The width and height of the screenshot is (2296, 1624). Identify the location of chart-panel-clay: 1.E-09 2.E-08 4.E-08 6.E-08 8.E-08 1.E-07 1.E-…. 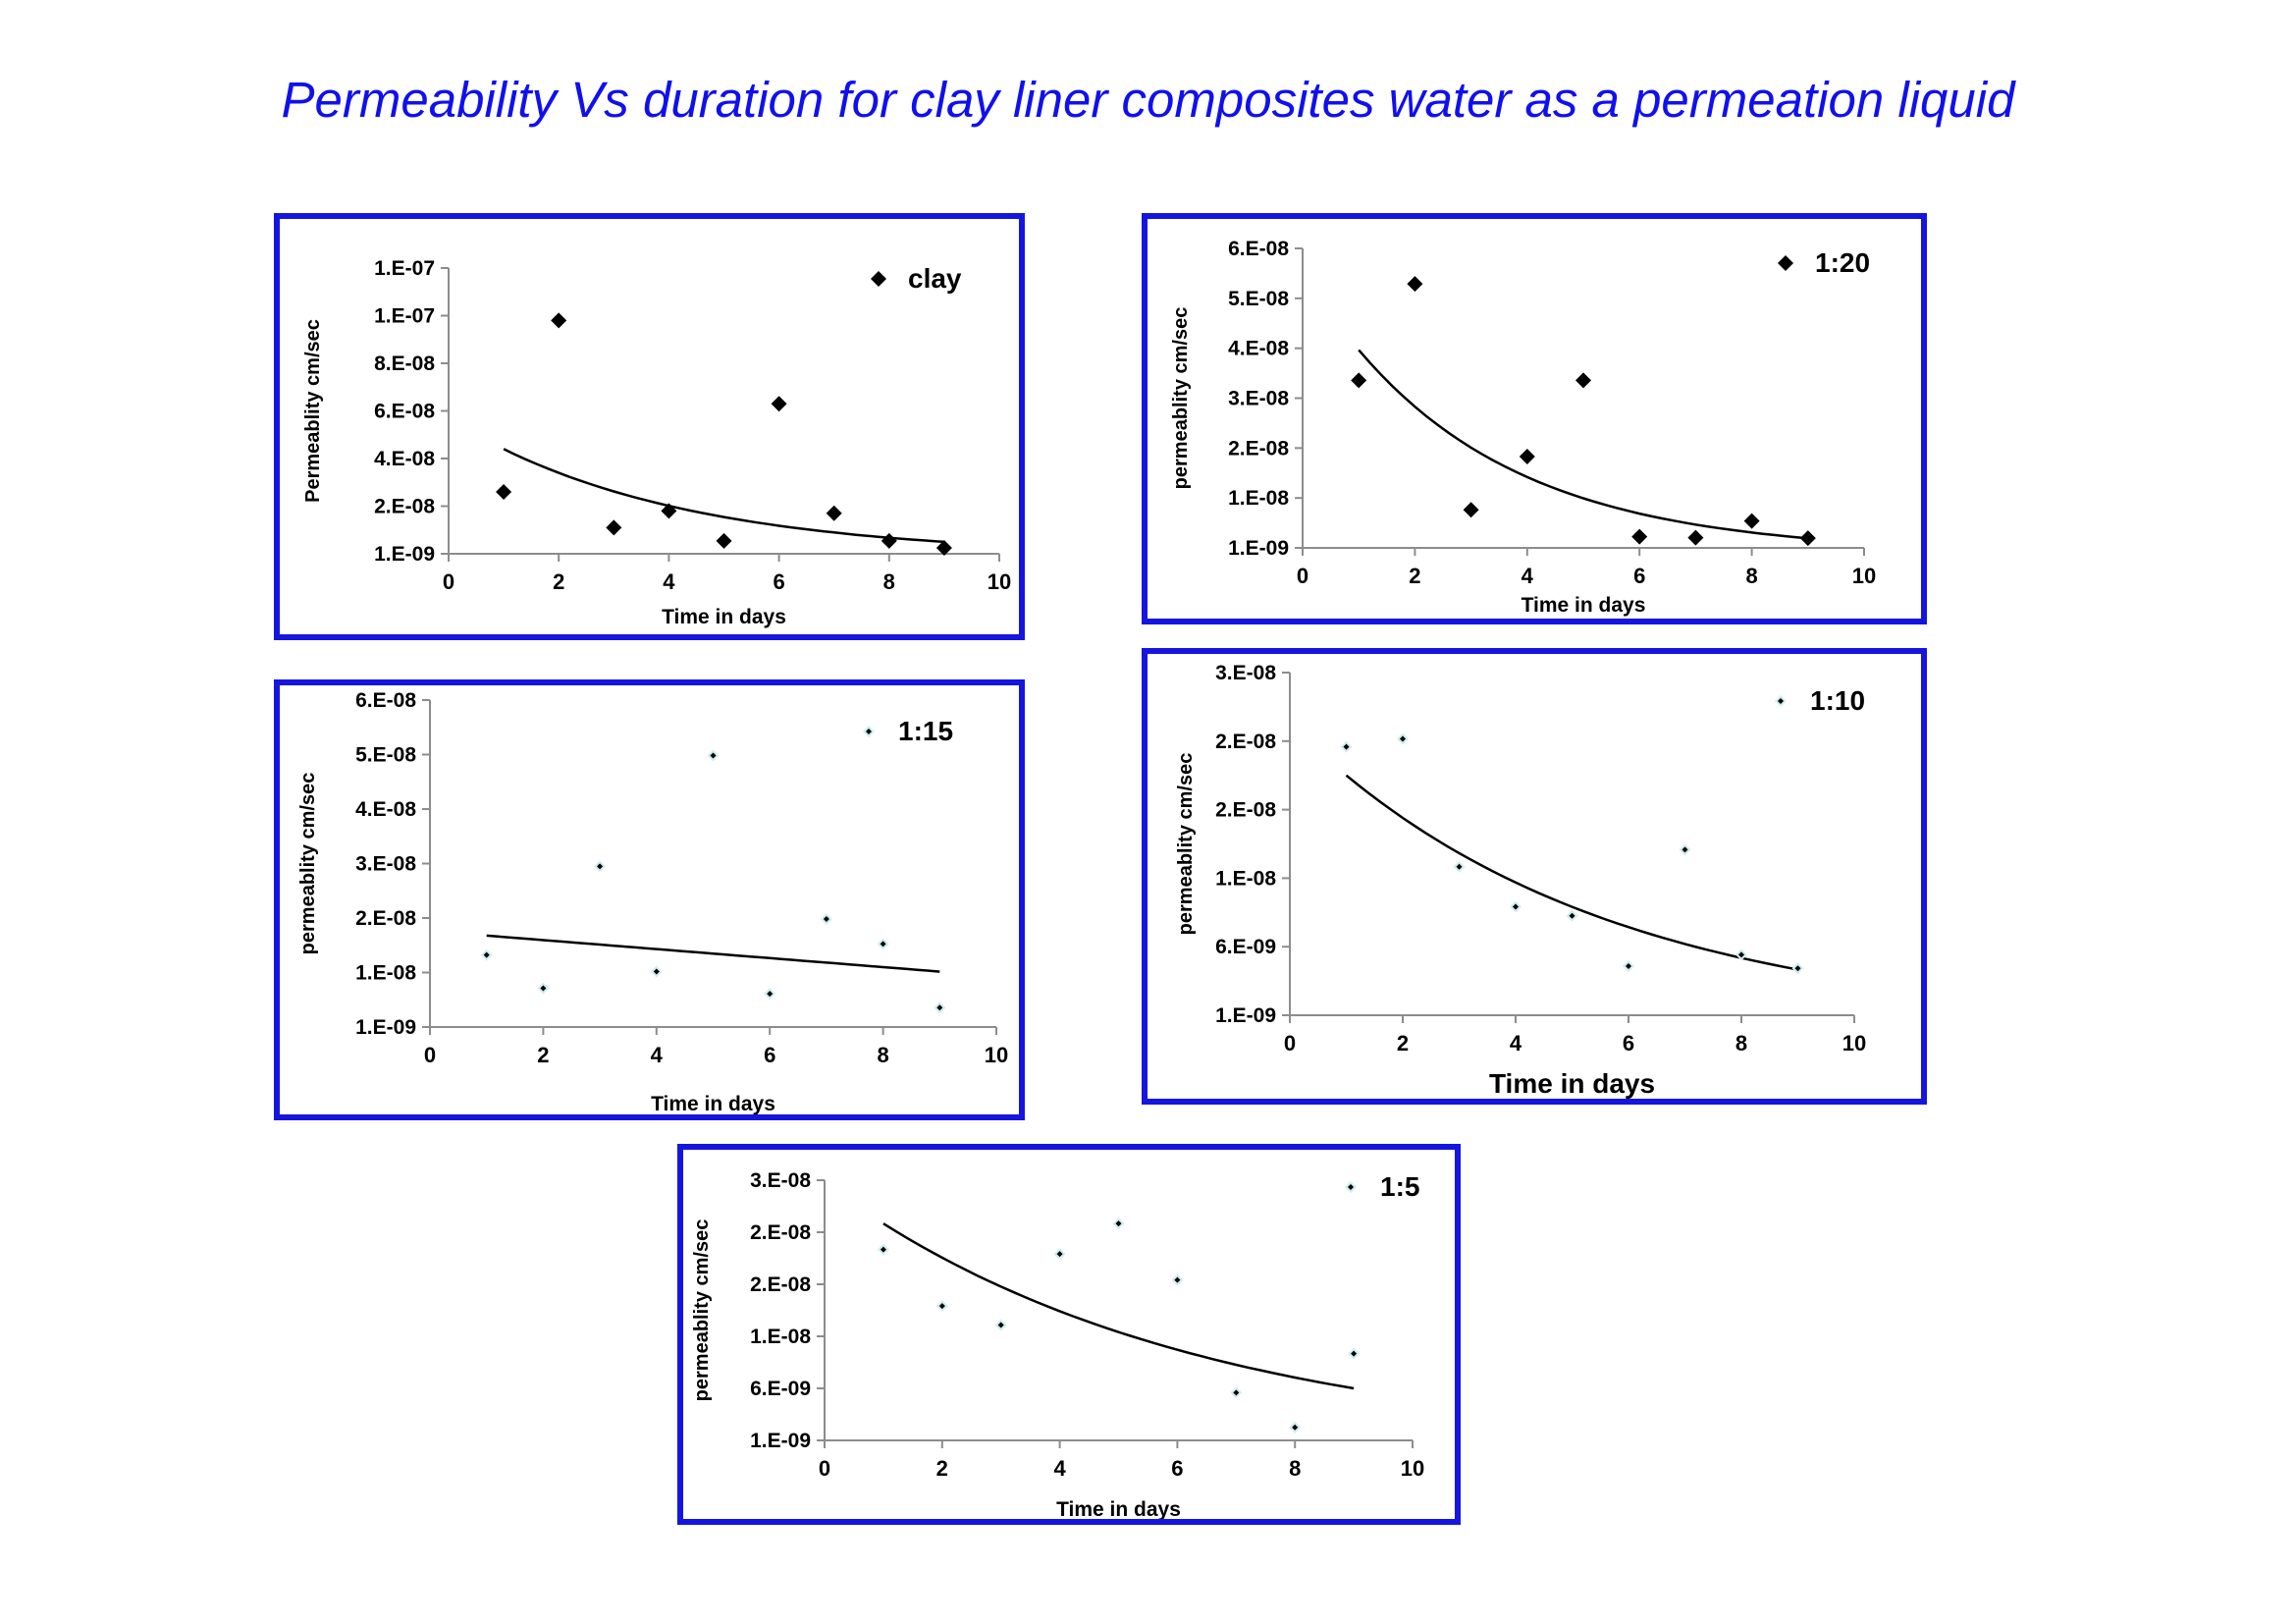
(649, 426).